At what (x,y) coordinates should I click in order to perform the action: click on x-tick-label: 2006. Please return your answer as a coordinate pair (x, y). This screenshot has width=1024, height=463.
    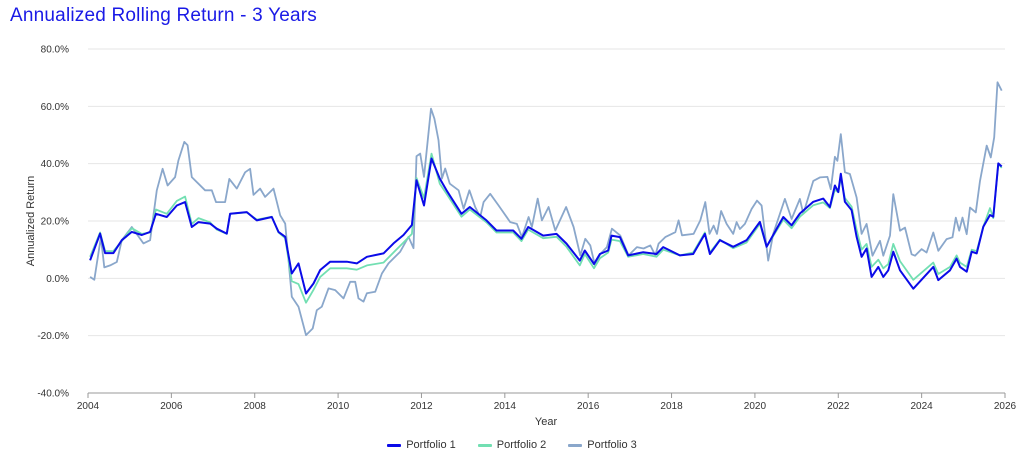
    Looking at the image, I should click on (171, 406).